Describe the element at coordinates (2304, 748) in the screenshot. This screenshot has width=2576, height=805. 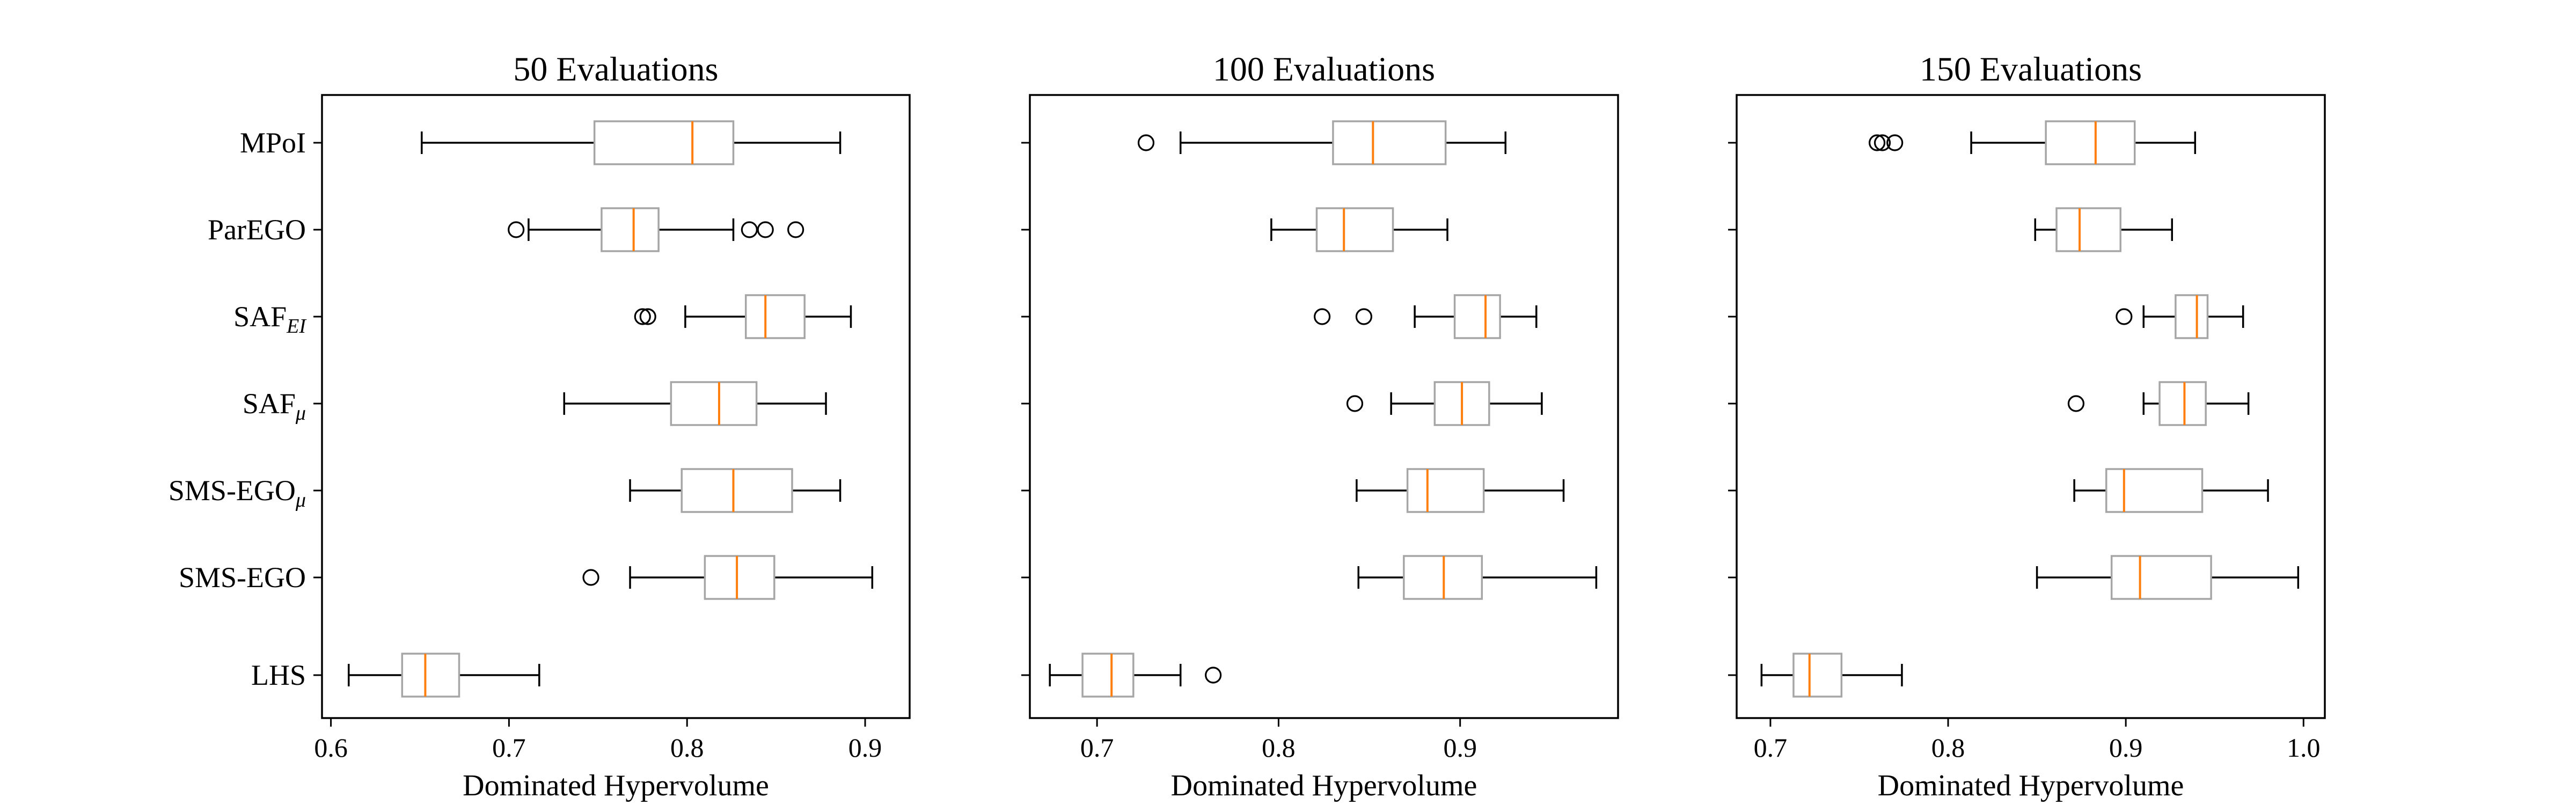
I see `x-tick-label: 1.0` at that location.